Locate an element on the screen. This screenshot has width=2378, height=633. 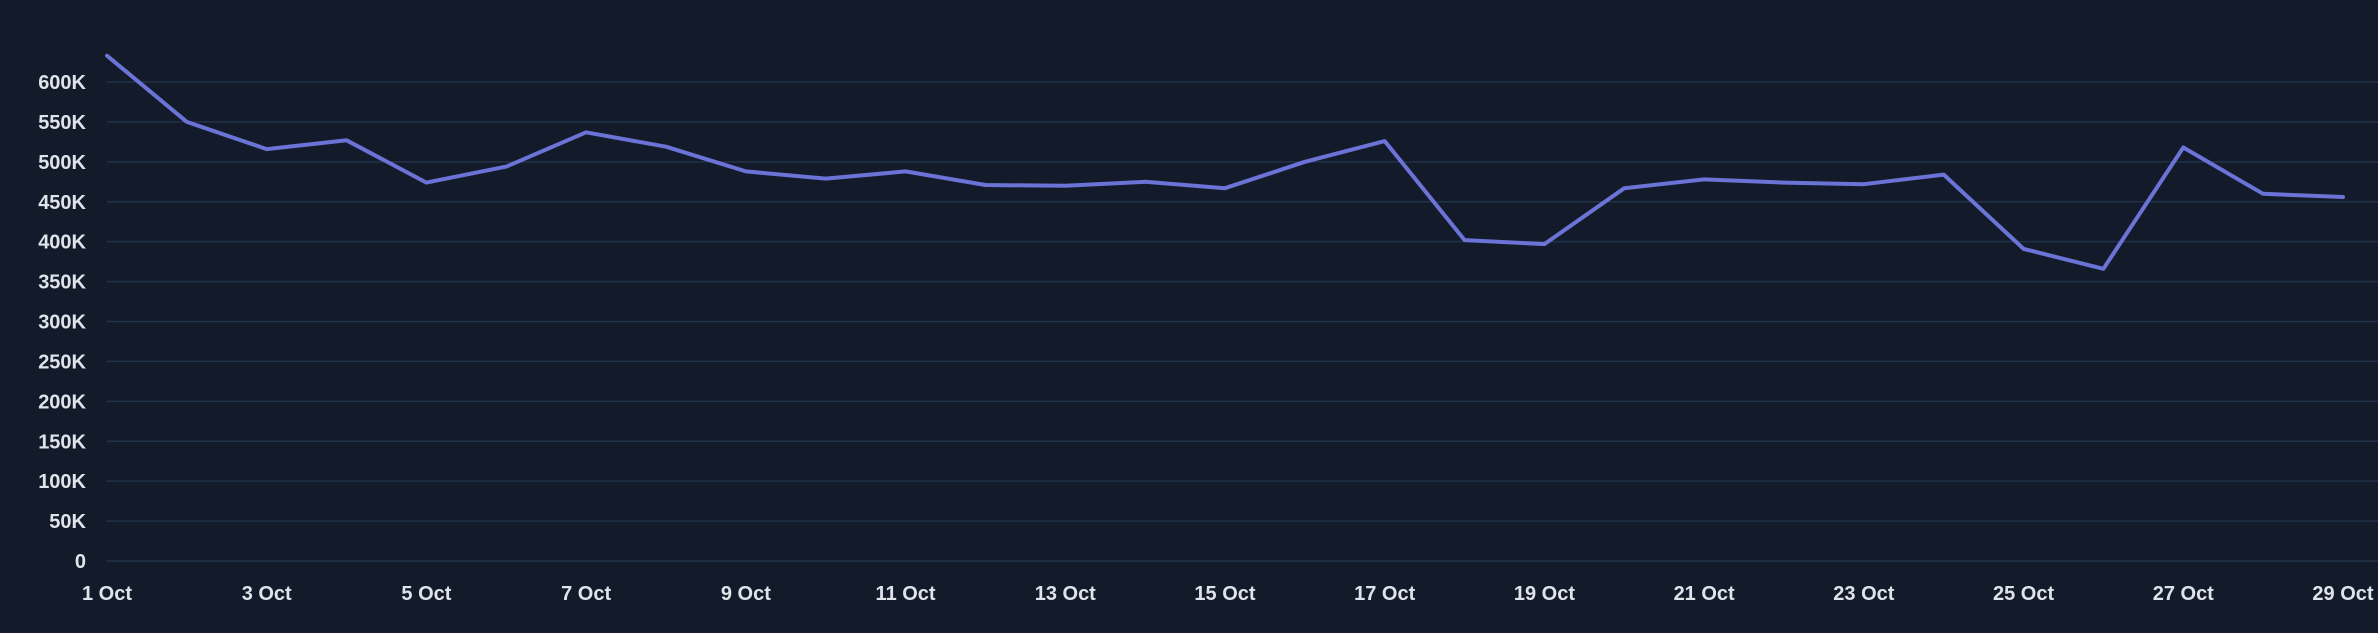
y-tick-label: 300K is located at coordinates (62, 323).